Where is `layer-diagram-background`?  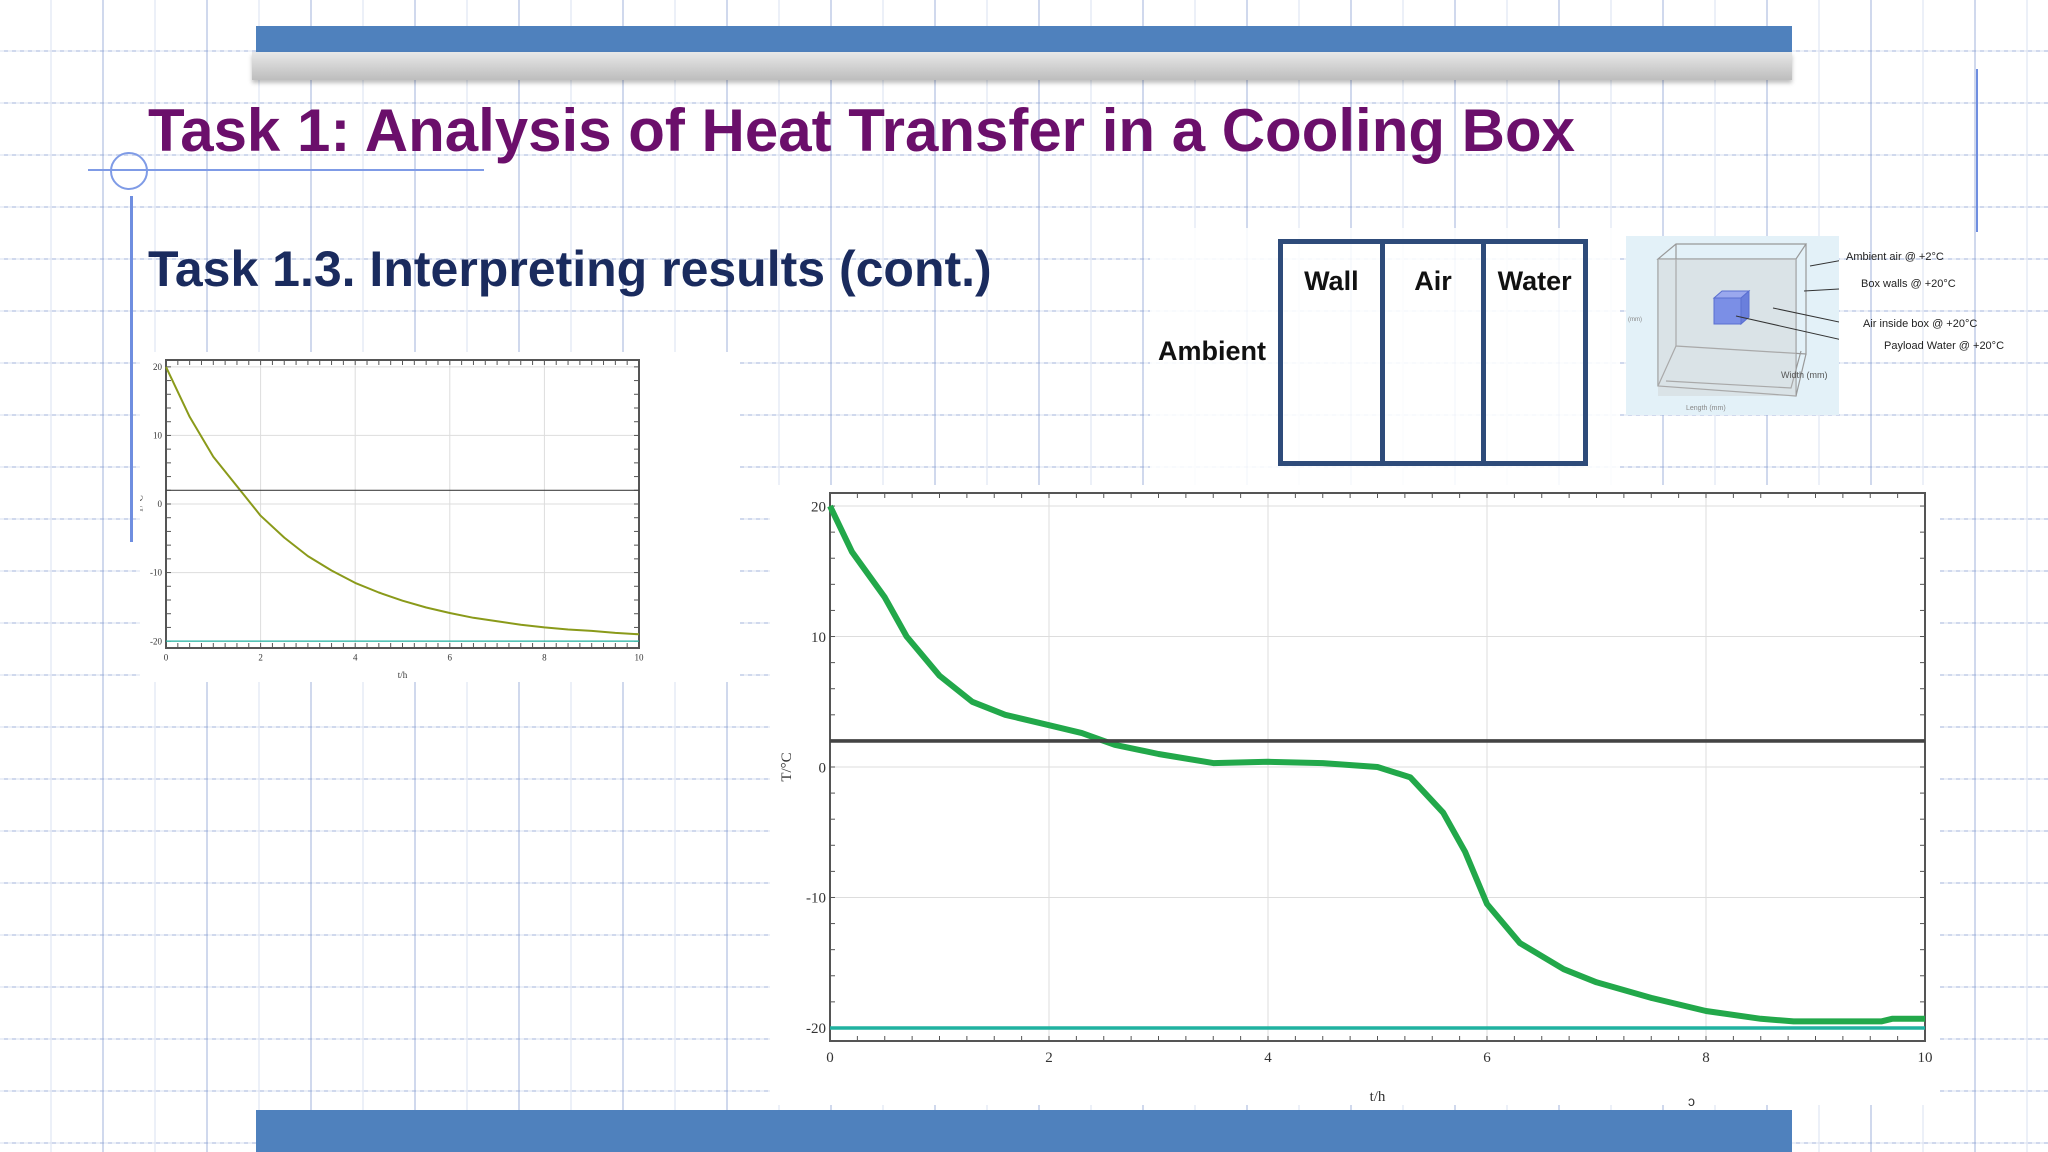
layer-diagram-background is located at coordinates (1385, 359).